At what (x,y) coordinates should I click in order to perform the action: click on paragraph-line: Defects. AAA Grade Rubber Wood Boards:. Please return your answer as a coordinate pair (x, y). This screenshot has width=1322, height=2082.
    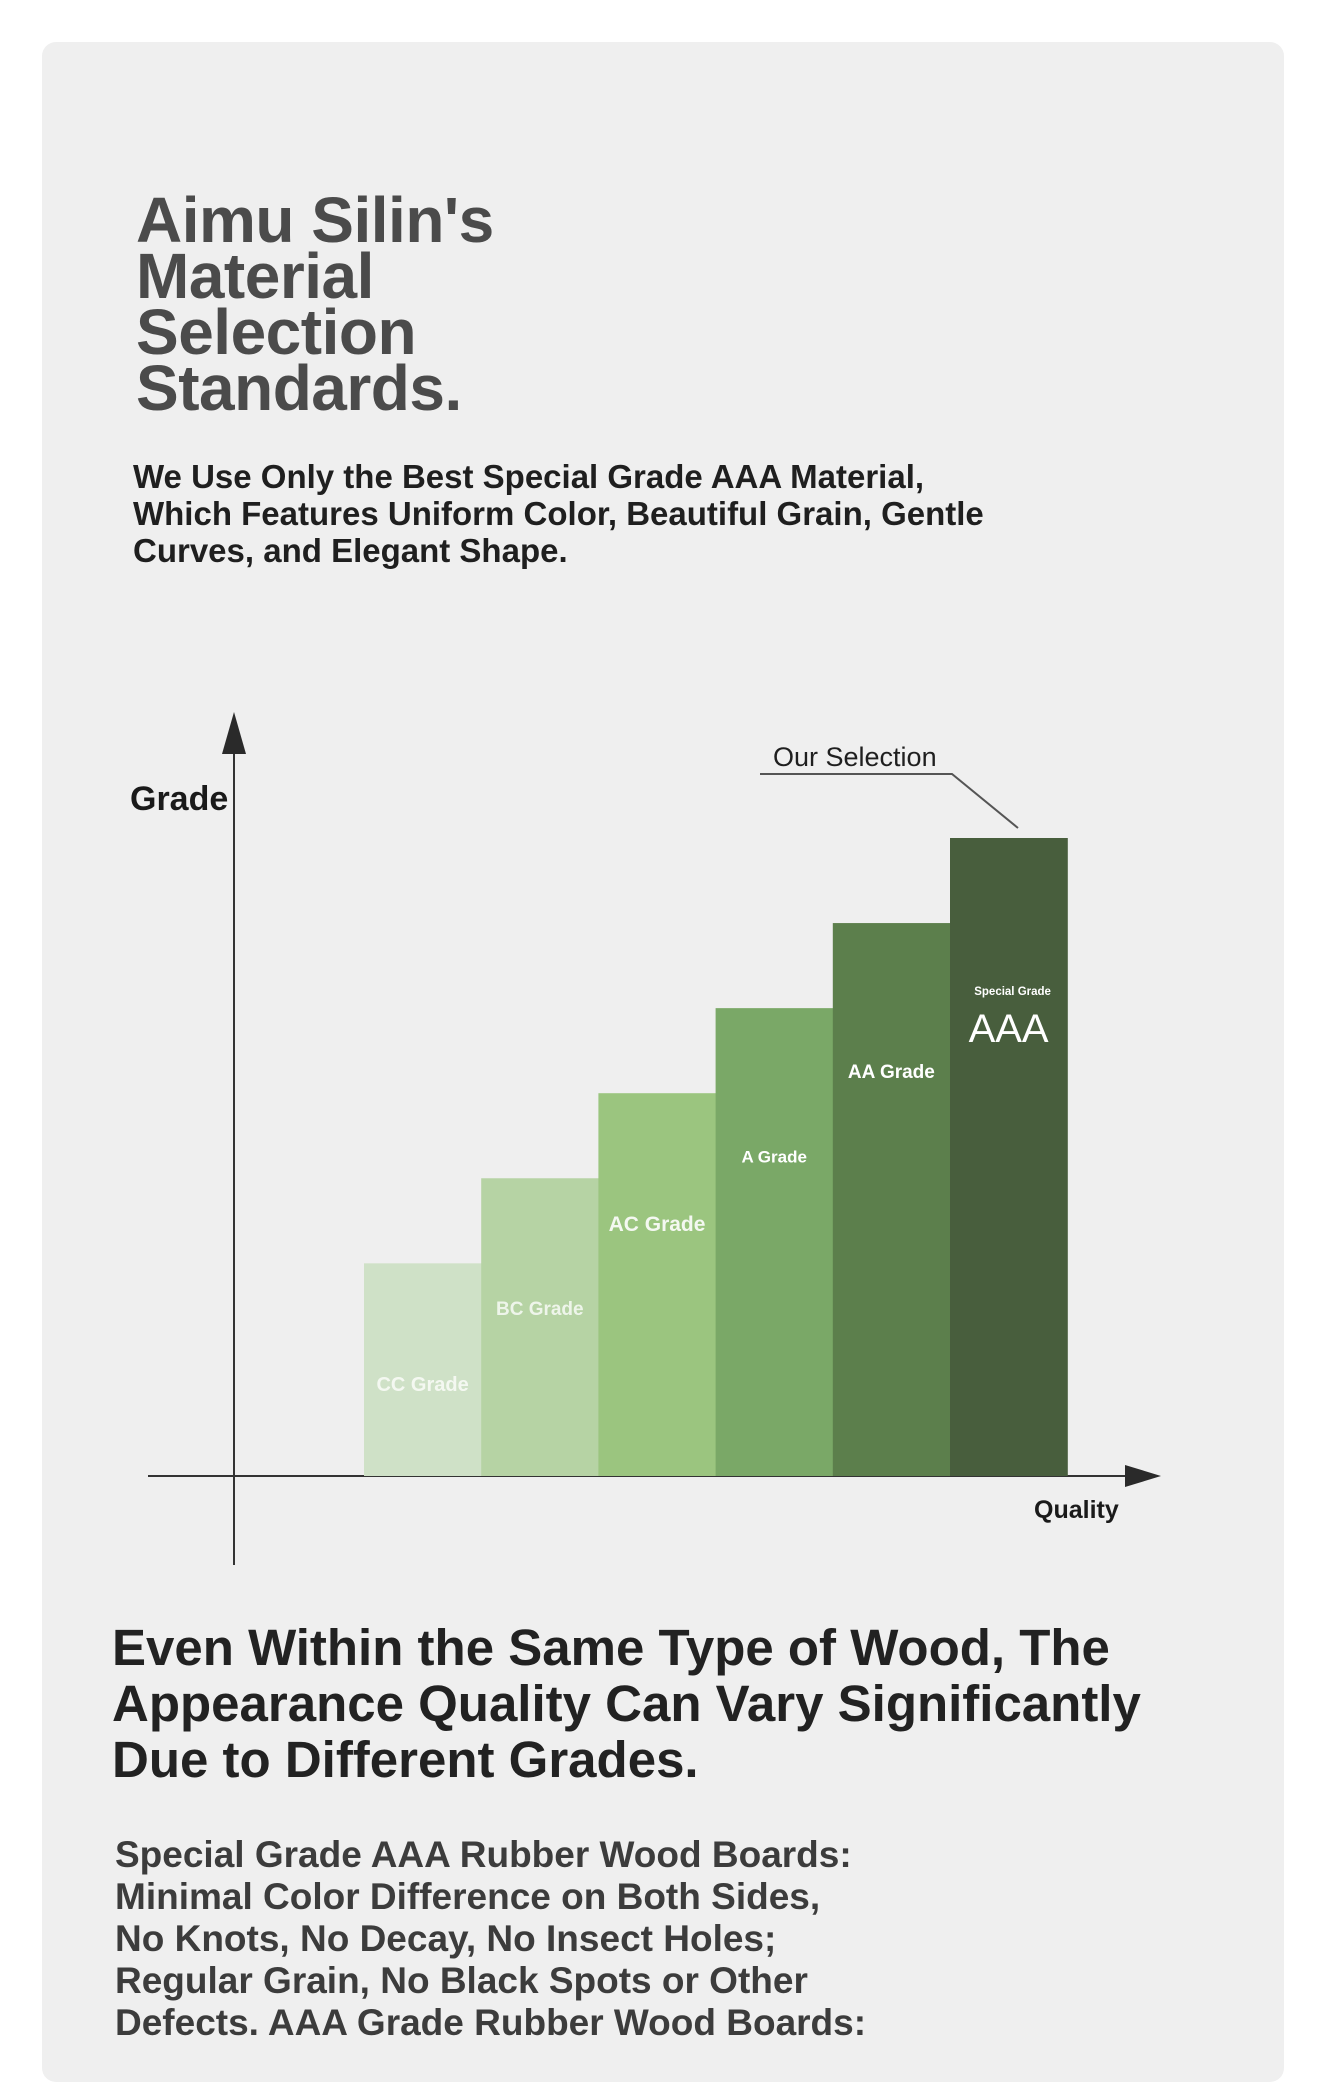
    Looking at the image, I should click on (491, 2022).